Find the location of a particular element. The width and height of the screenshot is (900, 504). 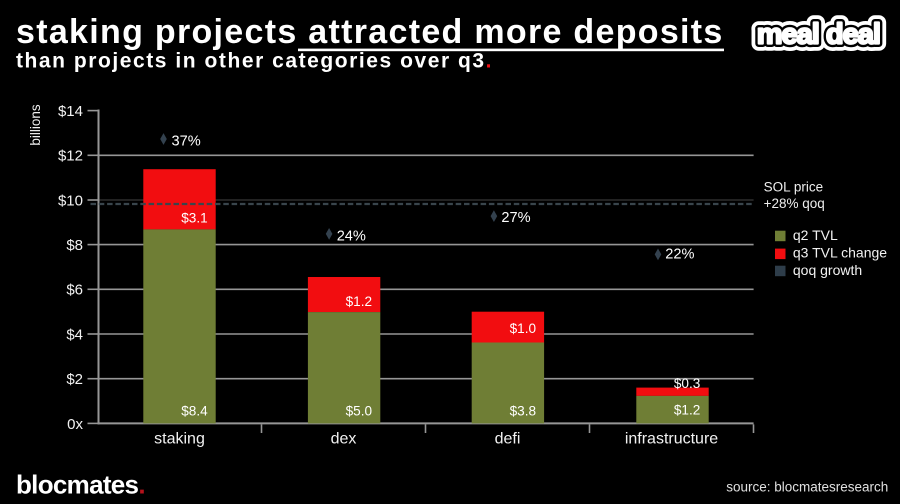

svg-text: infrastructure is located at coordinates (671, 438).